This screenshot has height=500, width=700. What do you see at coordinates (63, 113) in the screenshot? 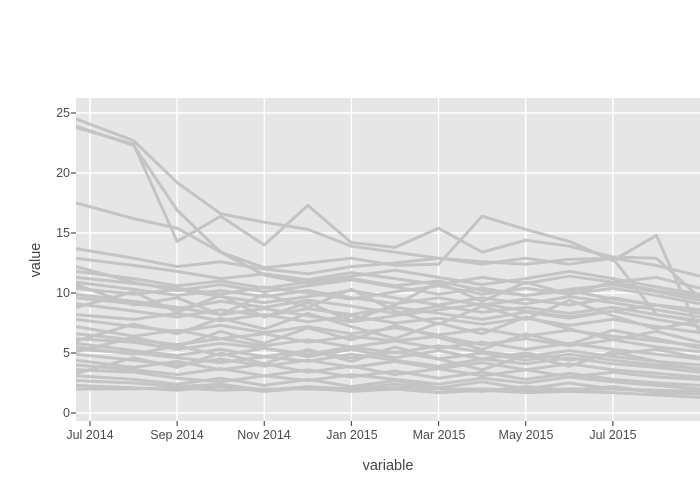
I see `y-tick-label: 25` at bounding box center [63, 113].